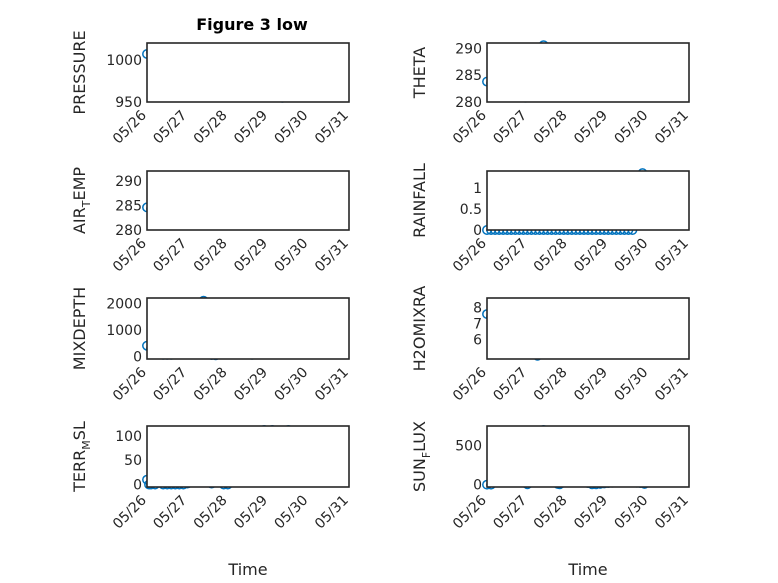 This screenshot has height=583, width=778. I want to click on y-axis-label: TERRMSL, so click(81, 457).